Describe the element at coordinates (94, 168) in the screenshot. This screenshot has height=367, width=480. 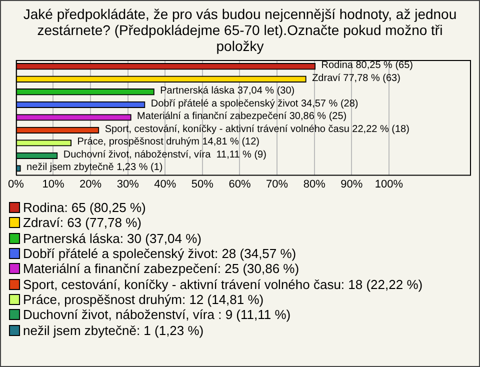
I see `data-label: nežil jsem zbytečně 1,23 % (1)` at that location.